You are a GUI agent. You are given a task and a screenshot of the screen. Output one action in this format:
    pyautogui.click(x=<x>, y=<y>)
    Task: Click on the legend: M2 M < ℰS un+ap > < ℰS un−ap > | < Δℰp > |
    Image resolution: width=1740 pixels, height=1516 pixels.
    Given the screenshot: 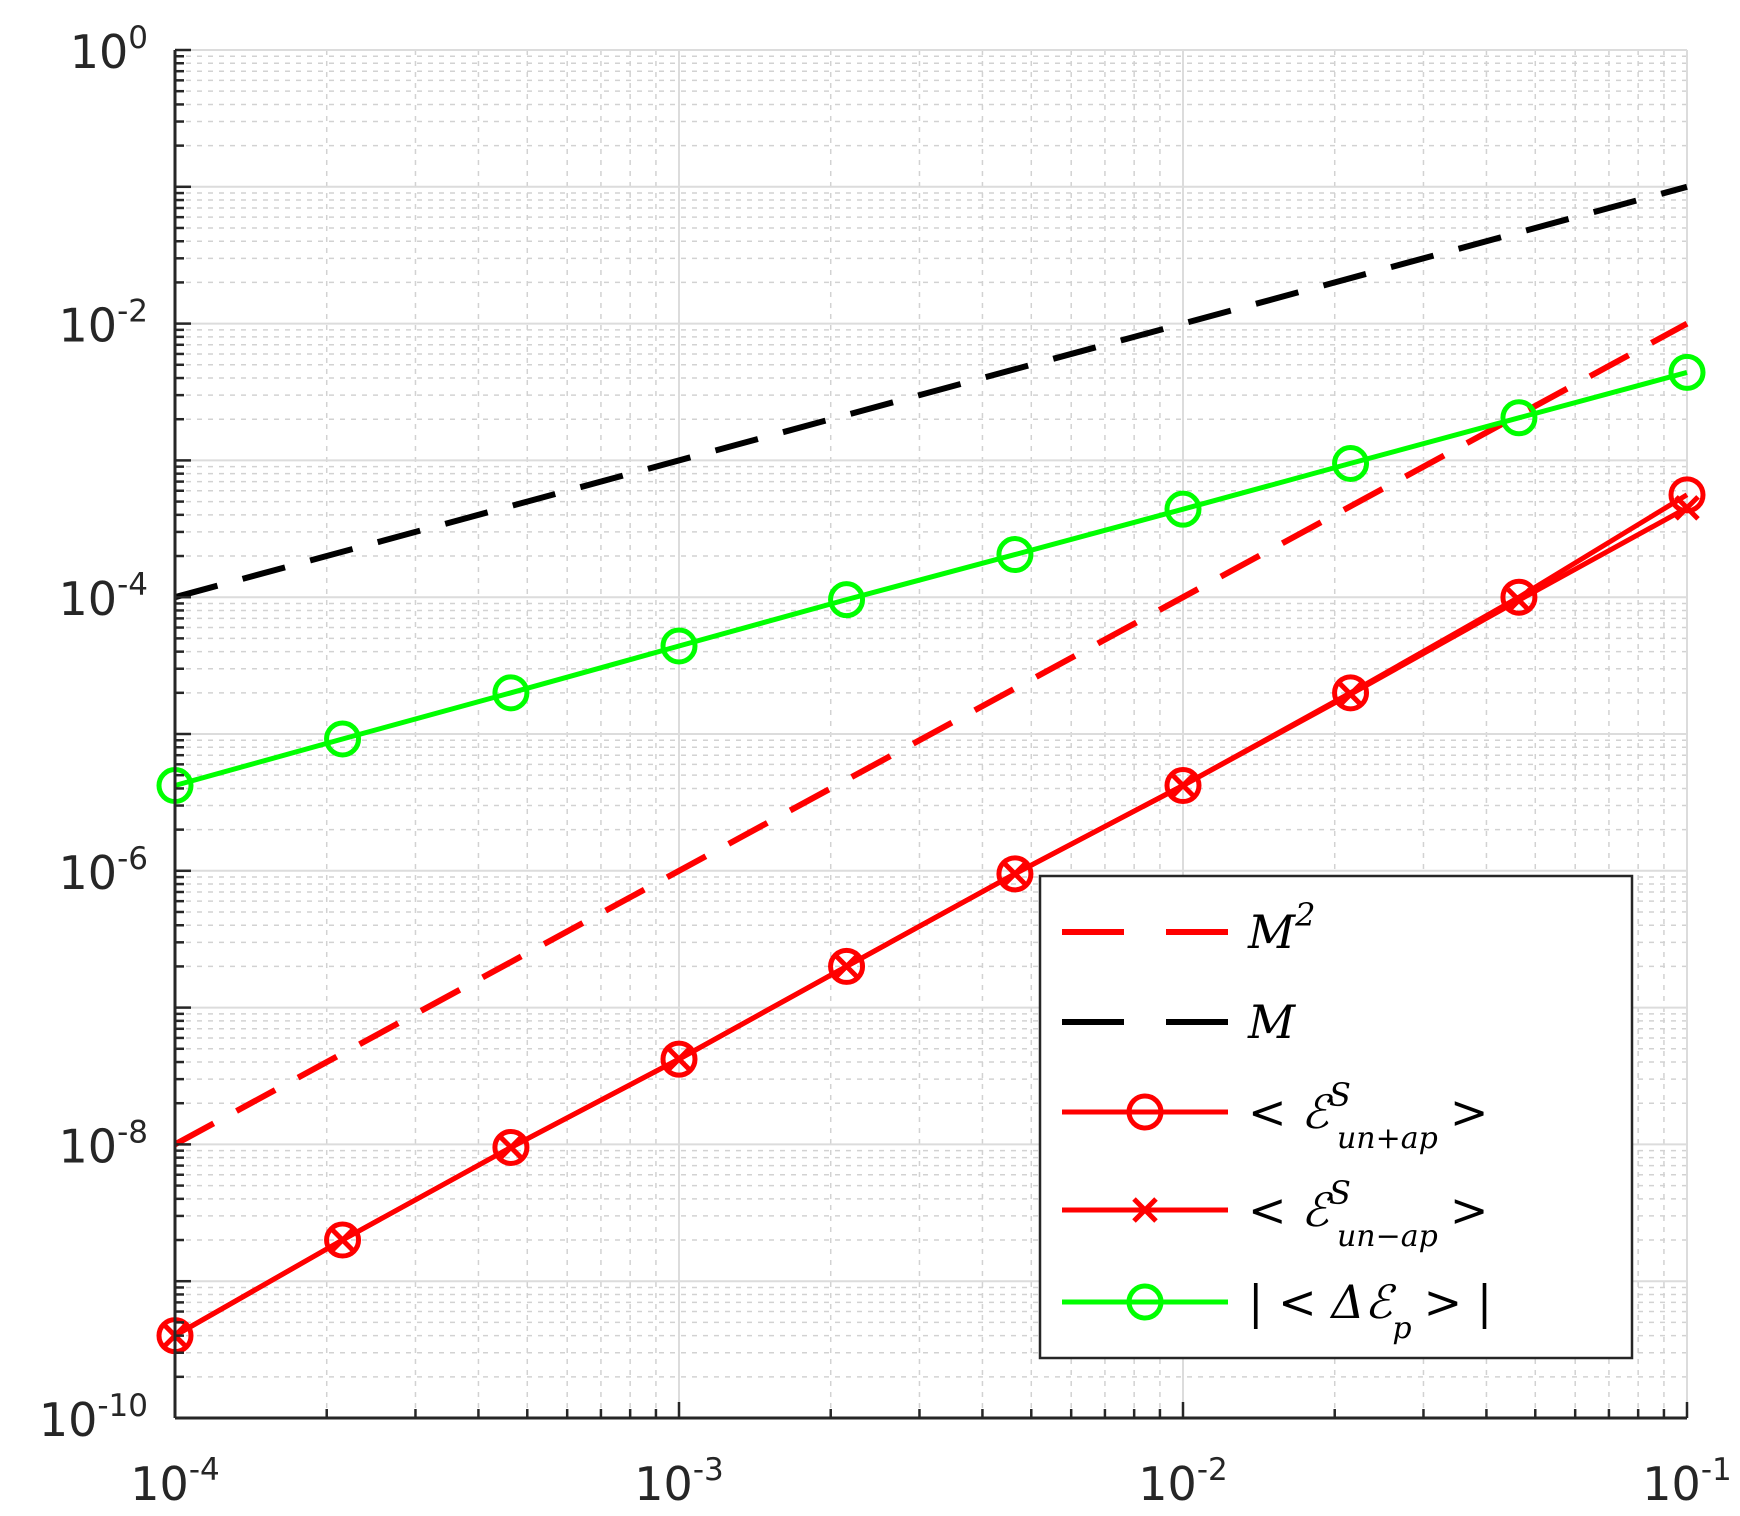 What is the action you would take?
    pyautogui.click(x=1336, y=1117)
    